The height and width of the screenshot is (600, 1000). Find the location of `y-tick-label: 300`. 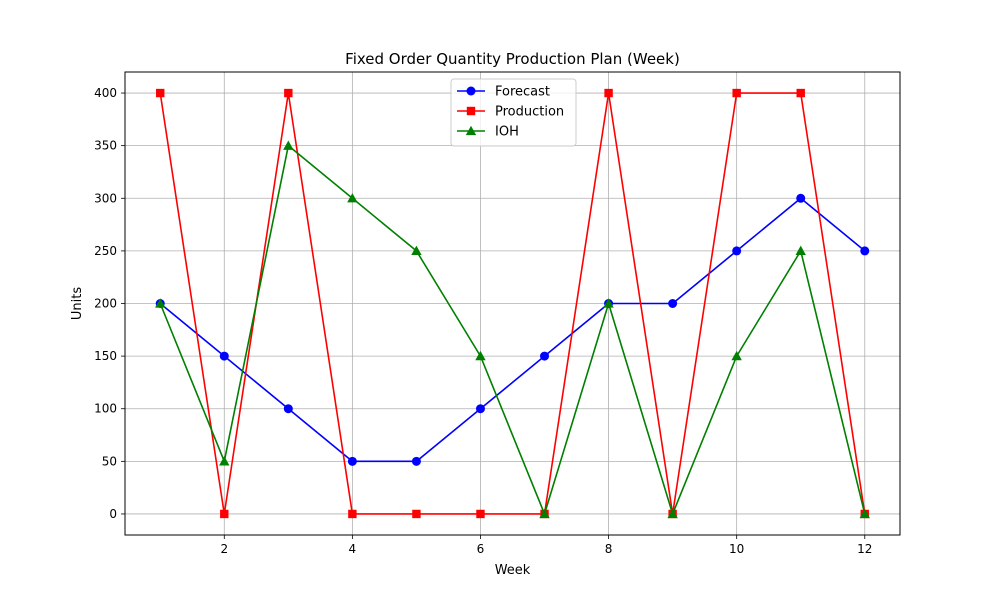

y-tick-label: 300 is located at coordinates (105, 198).